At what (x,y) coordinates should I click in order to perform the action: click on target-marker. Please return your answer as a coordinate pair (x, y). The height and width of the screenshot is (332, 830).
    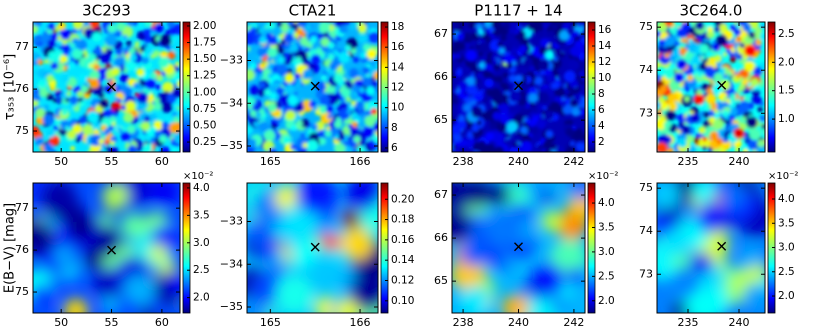
    Looking at the image, I should click on (518, 86).